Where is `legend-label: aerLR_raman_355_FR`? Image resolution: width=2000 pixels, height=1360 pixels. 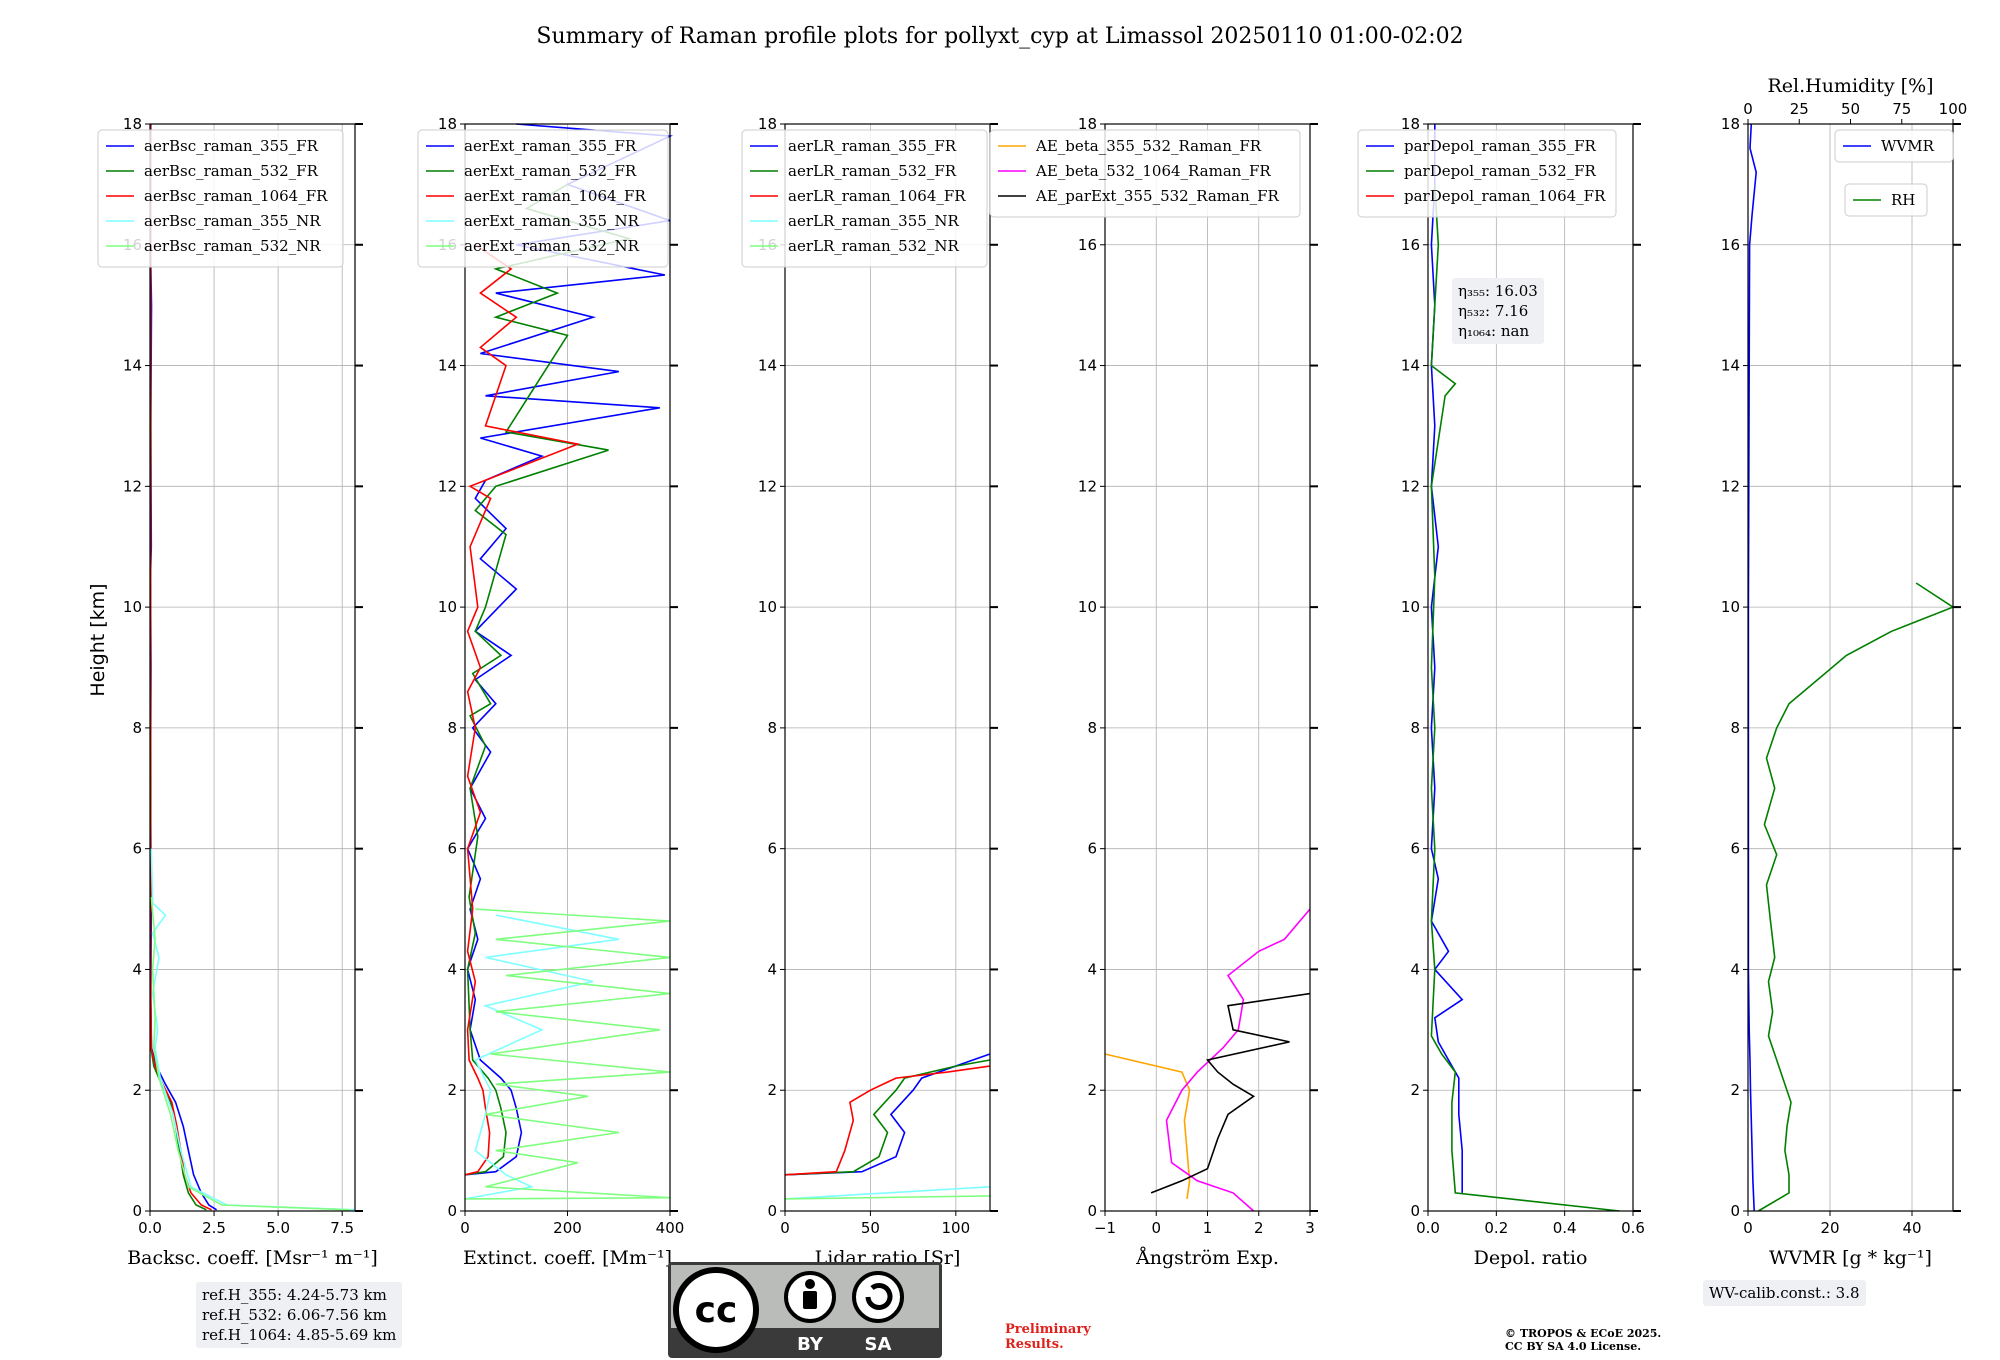
legend-label: aerLR_raman_355_FR is located at coordinates (872, 146).